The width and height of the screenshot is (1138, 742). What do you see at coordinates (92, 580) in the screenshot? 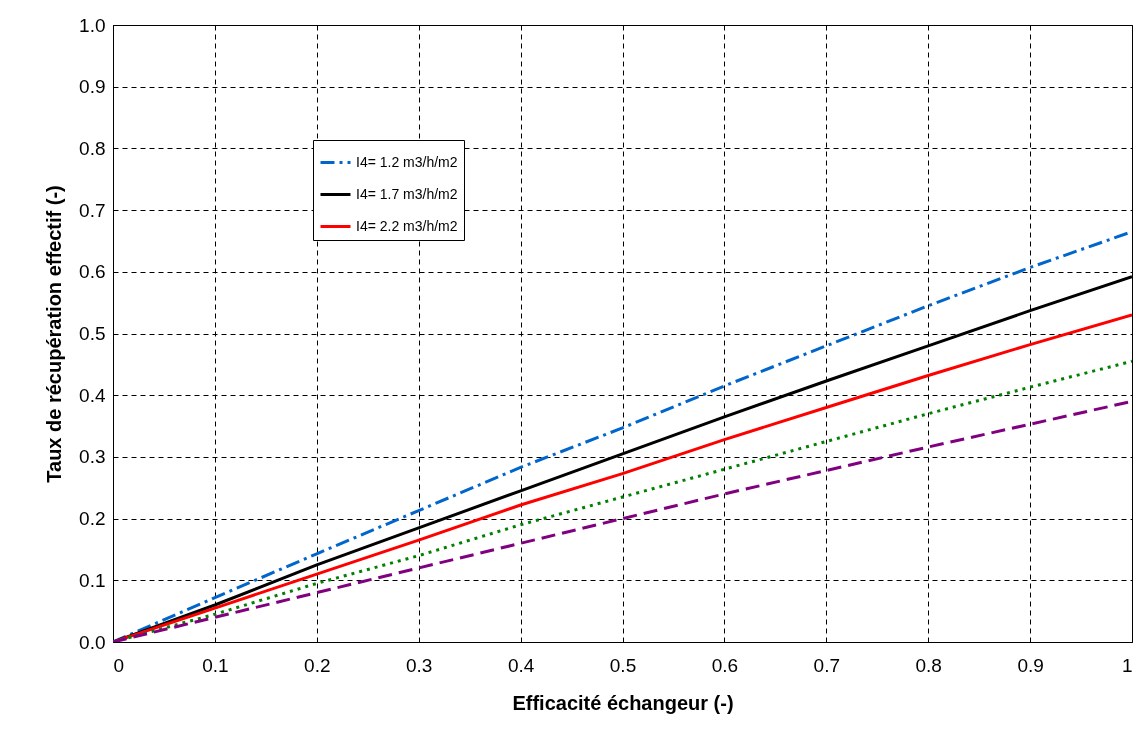
I see `y-tick-label: 0.1` at bounding box center [92, 580].